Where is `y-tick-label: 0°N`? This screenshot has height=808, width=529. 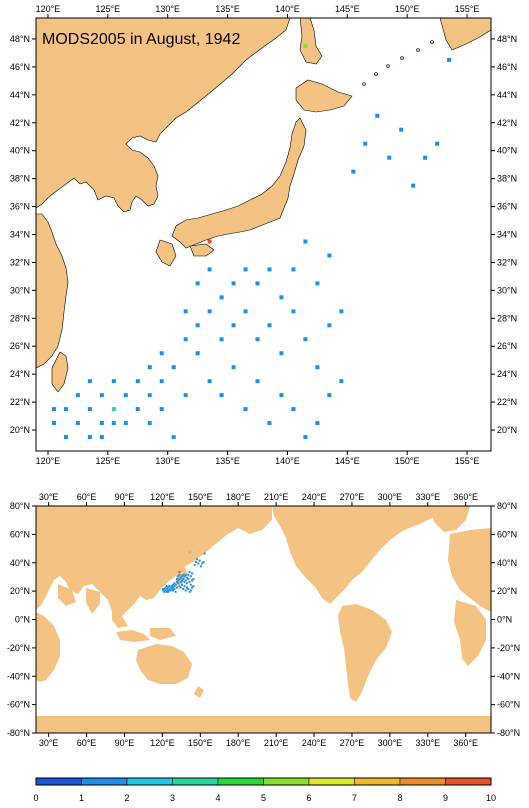 y-tick-label: 0°N is located at coordinates (22, 620).